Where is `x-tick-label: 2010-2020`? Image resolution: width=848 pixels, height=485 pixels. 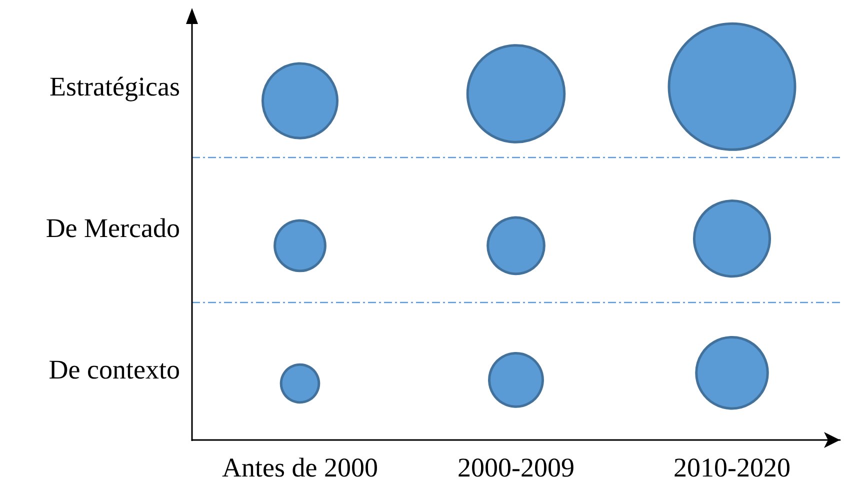
x-tick-label: 2010-2020 is located at coordinates (732, 467).